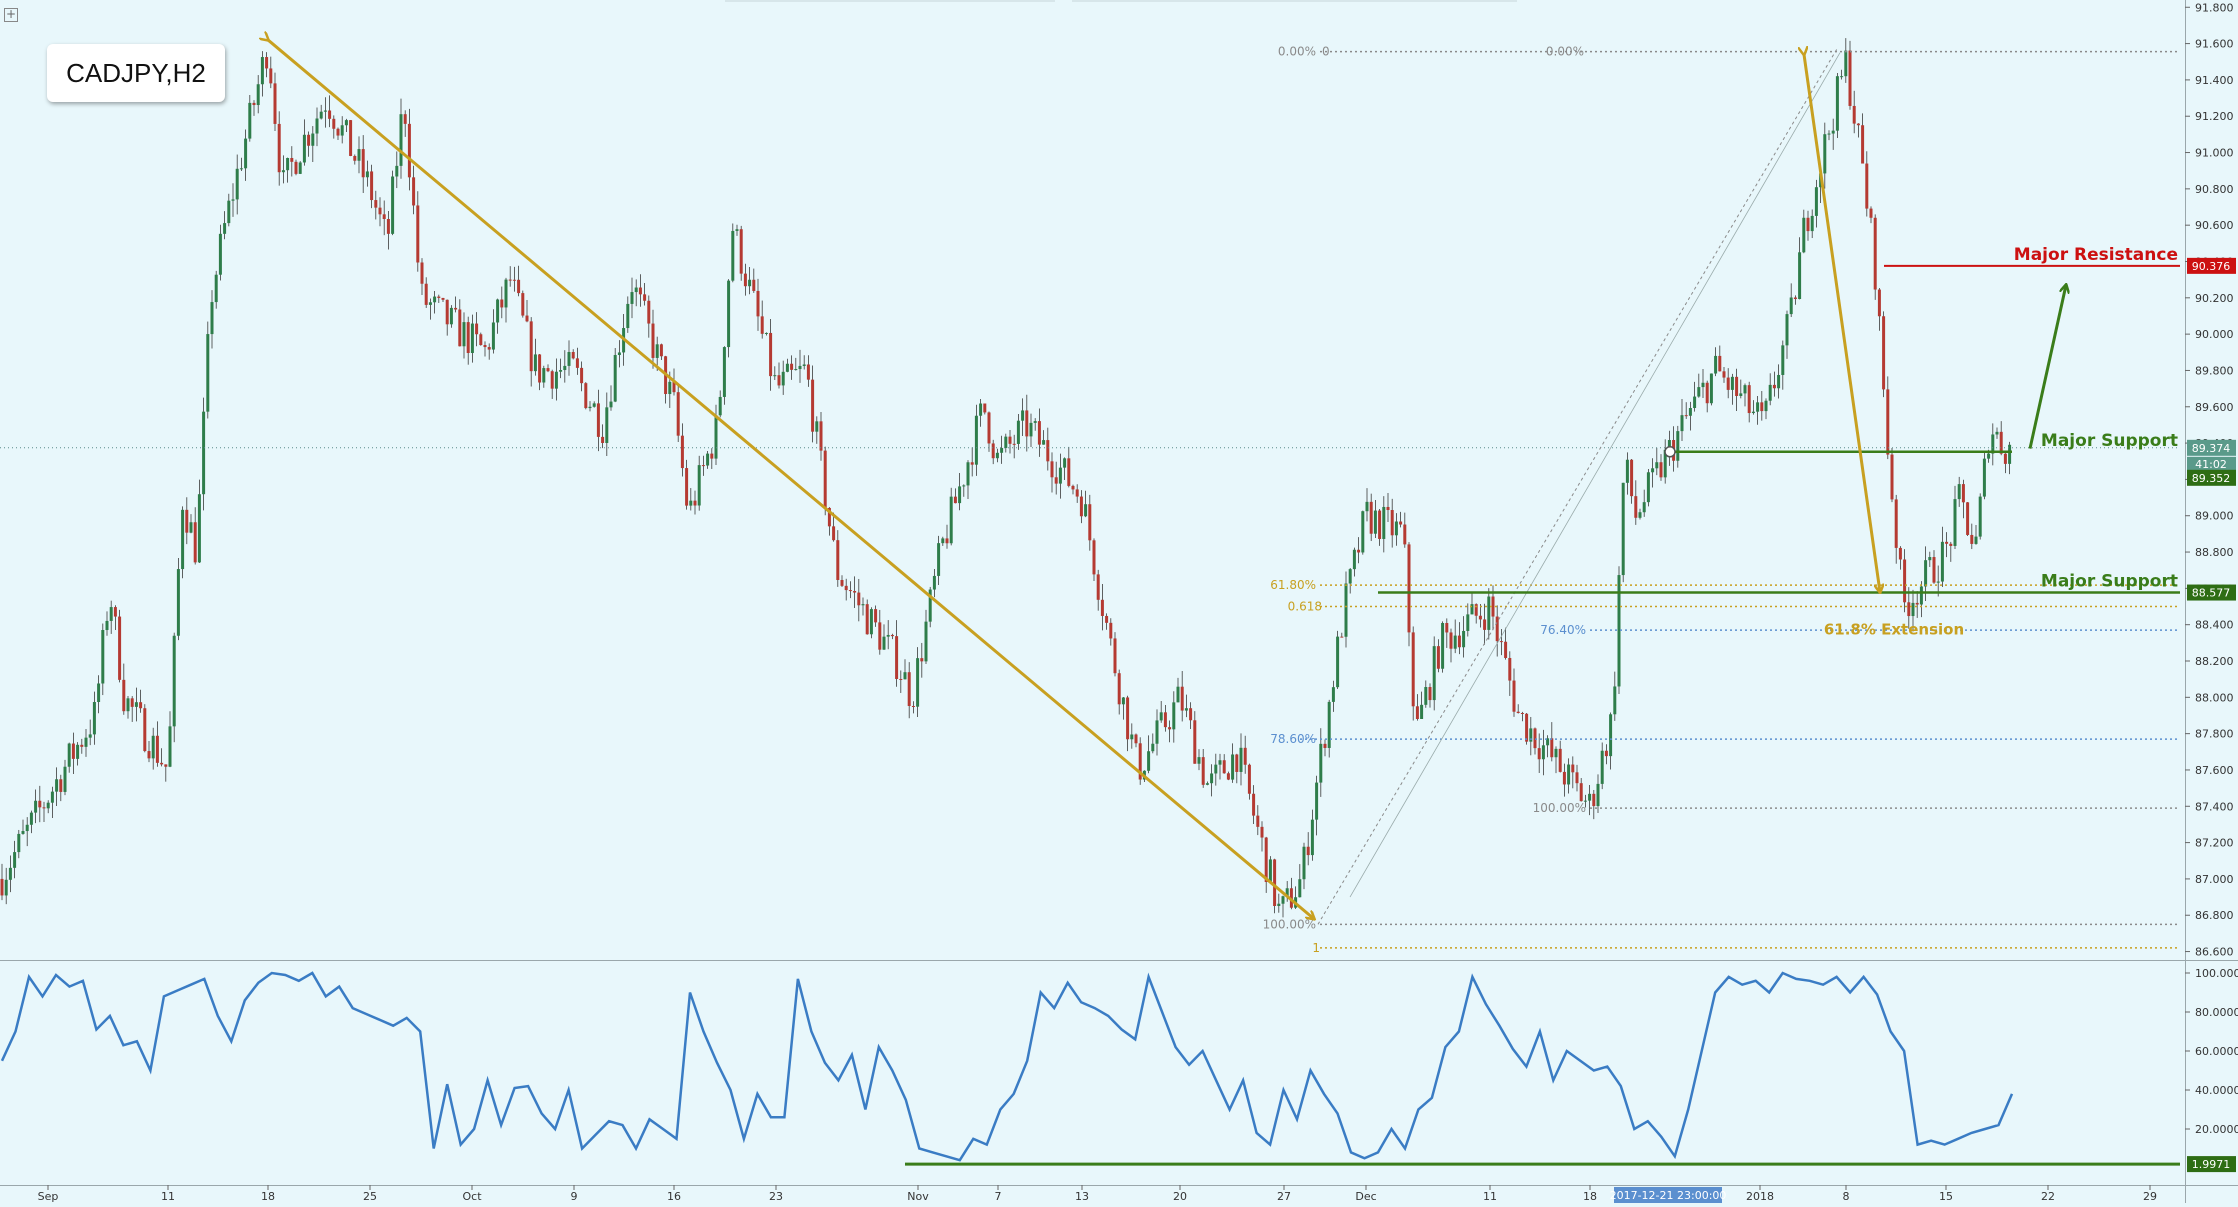 This screenshot has height=1207, width=2238. Describe the element at coordinates (2150, 1196) in the screenshot. I see `time-tick-label: 29` at that location.